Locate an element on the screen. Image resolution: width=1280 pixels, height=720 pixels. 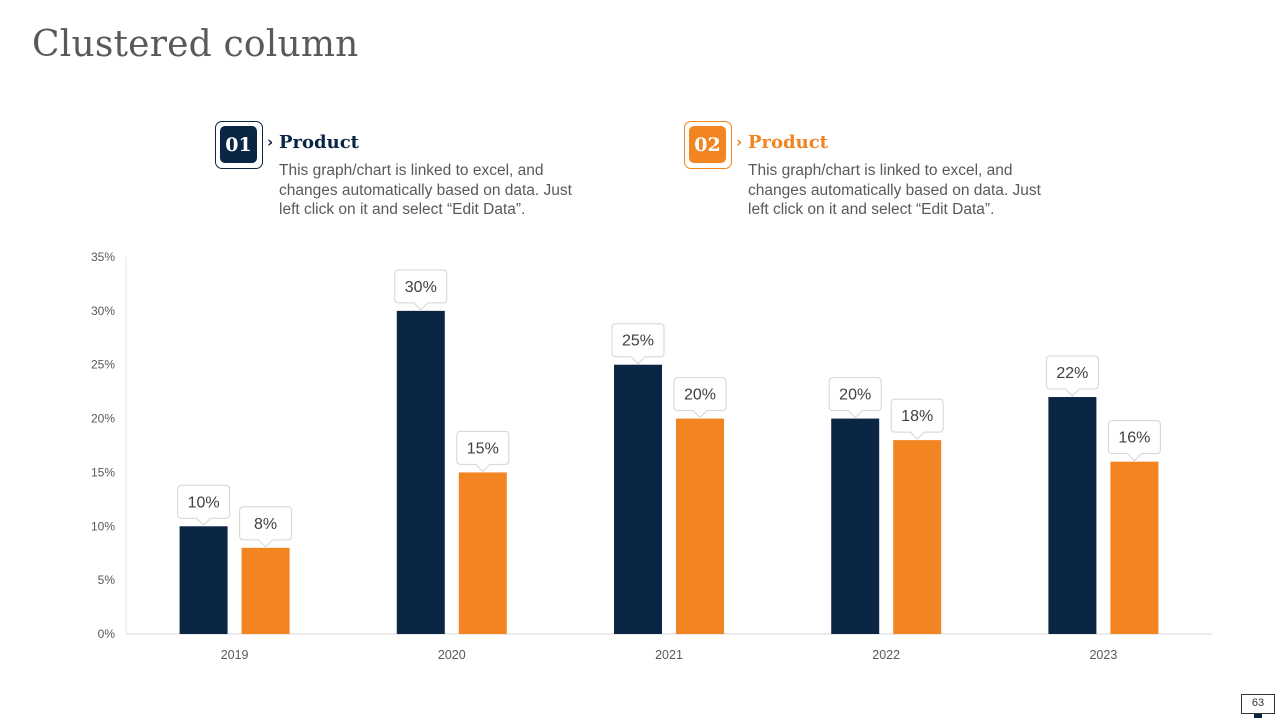
legend-number: 01 is located at coordinates (238, 144).